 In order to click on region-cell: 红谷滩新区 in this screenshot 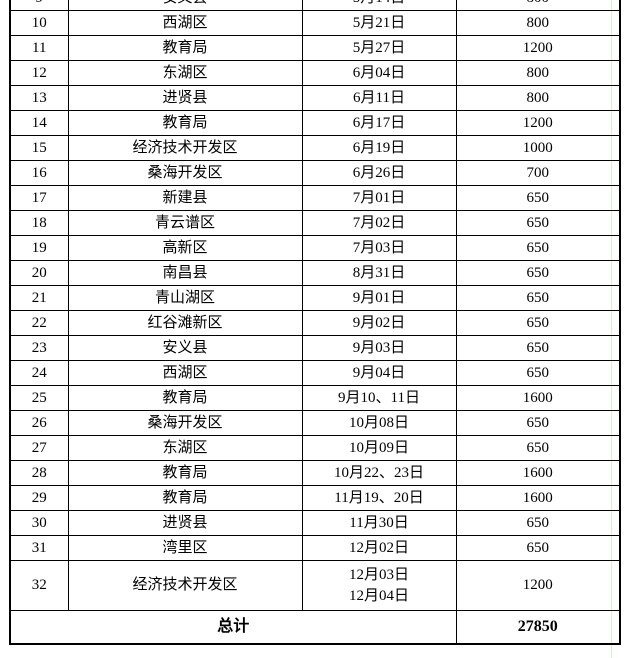, I will do `click(185, 323)`.